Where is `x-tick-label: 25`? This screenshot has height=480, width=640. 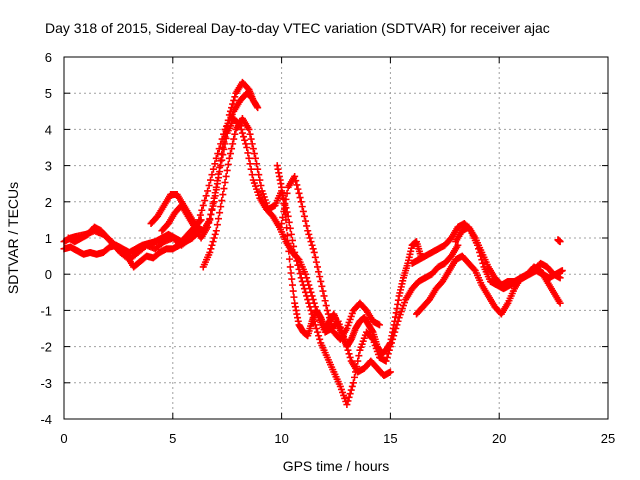
x-tick-label: 25 is located at coordinates (608, 438).